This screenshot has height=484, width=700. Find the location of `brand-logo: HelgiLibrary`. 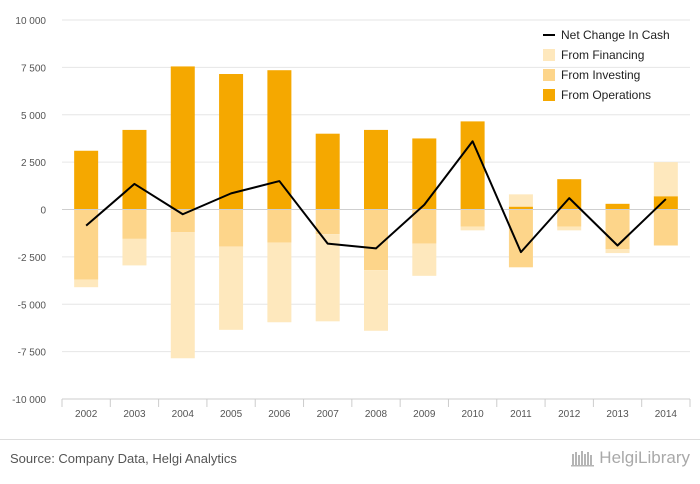

brand-logo: HelgiLibrary is located at coordinates (630, 458).